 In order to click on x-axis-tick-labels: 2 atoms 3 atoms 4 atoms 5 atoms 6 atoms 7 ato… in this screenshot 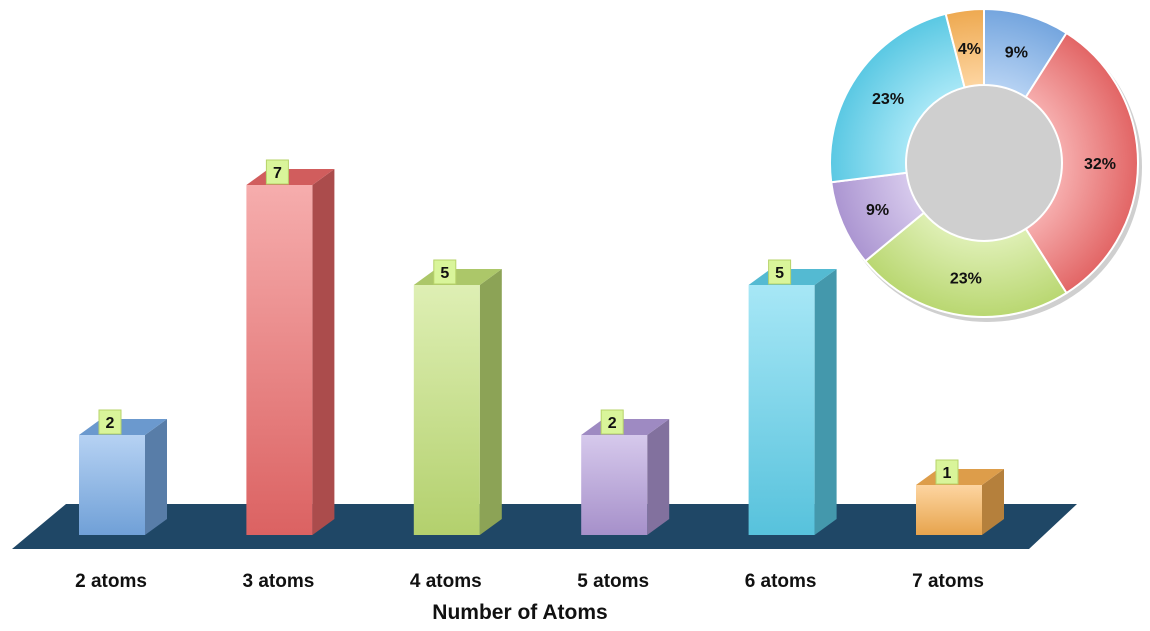, I will do `click(529, 581)`.